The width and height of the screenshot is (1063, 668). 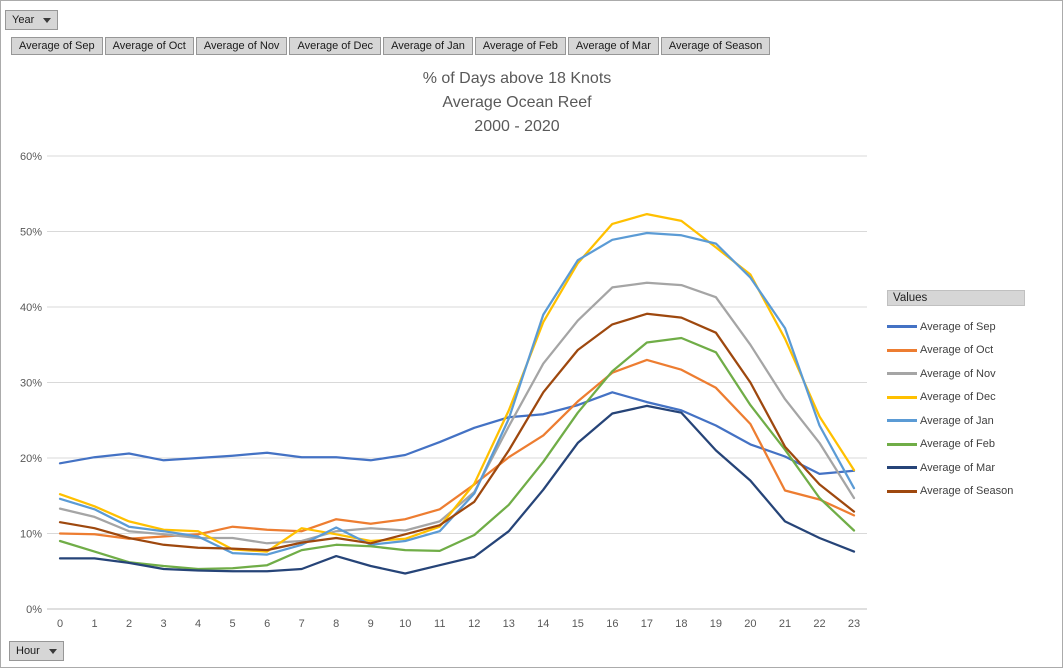 What do you see at coordinates (233, 624) in the screenshot?
I see `x-axis-label: 5` at bounding box center [233, 624].